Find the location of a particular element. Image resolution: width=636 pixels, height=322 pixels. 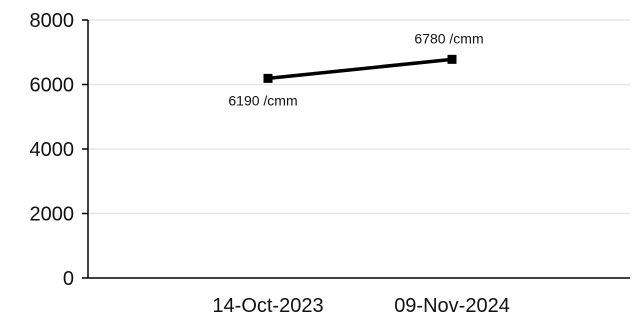

x-tick-label: 14-Oct-2023 is located at coordinates (267, 306).